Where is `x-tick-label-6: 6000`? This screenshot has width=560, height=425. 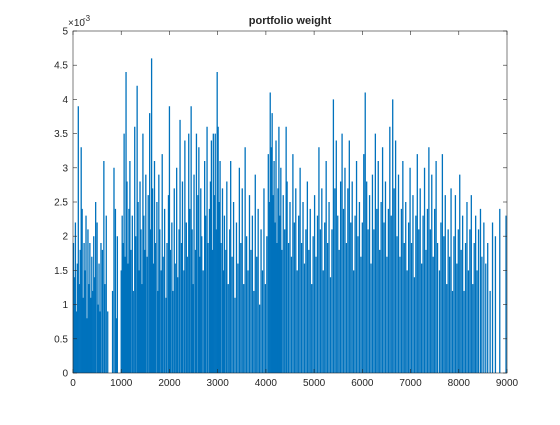
x-tick-label-6: 6000 is located at coordinates (362, 383).